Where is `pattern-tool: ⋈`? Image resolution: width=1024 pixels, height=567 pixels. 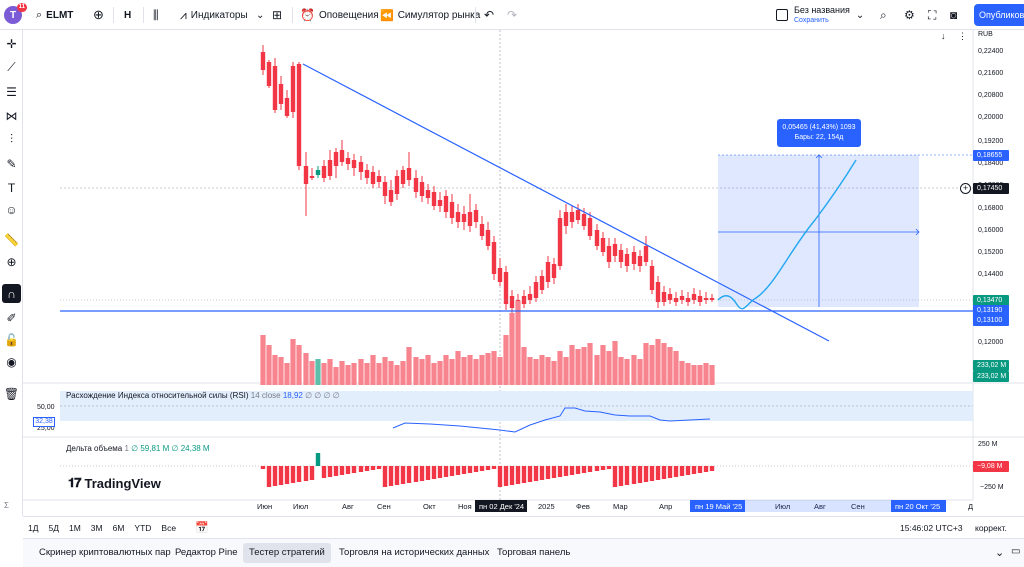
pattern-tool: ⋈ is located at coordinates (11, 115).